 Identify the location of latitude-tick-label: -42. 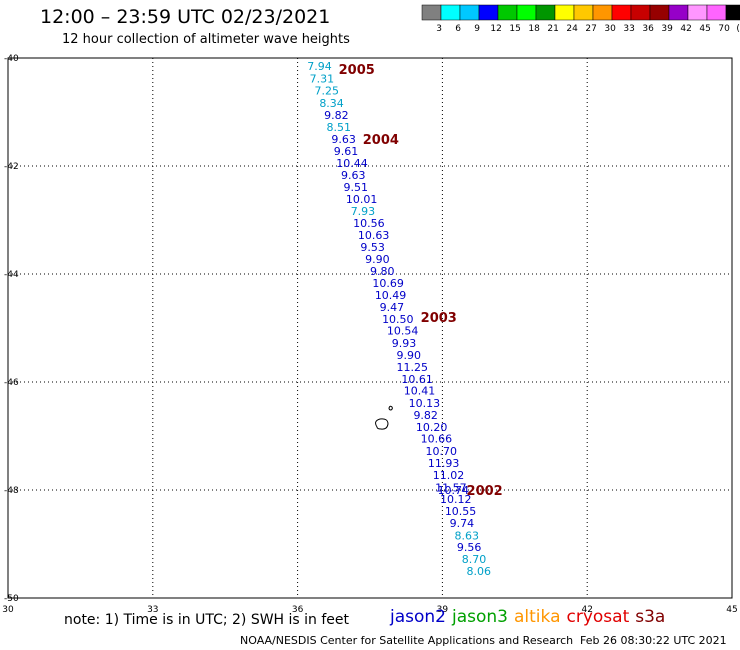
(11, 167).